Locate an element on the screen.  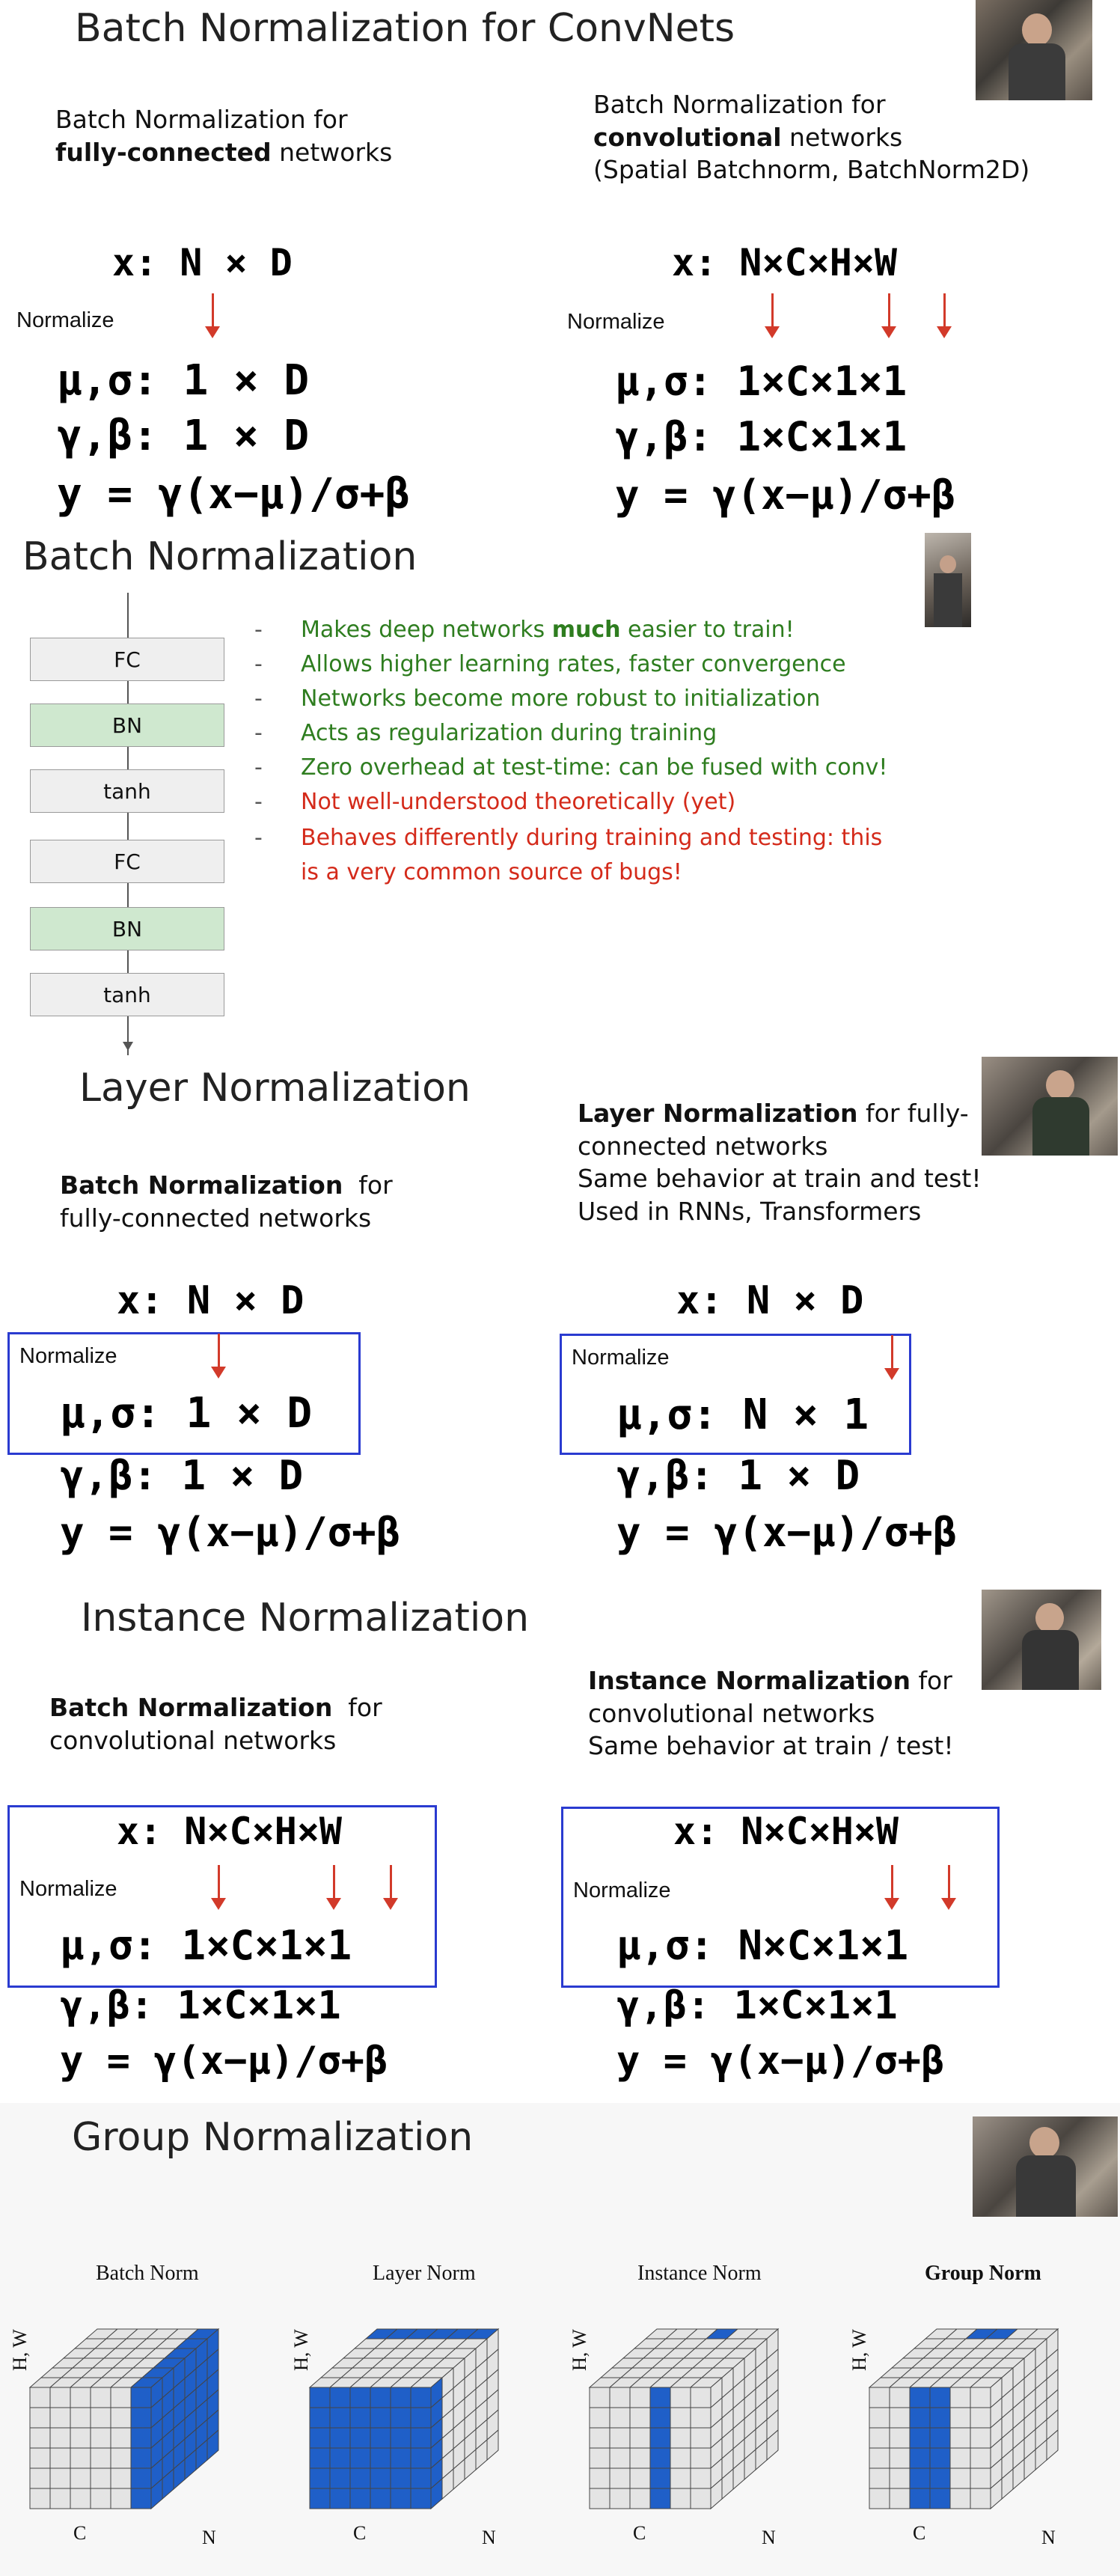
left-heading-rest: for is located at coordinates (357, 1707).